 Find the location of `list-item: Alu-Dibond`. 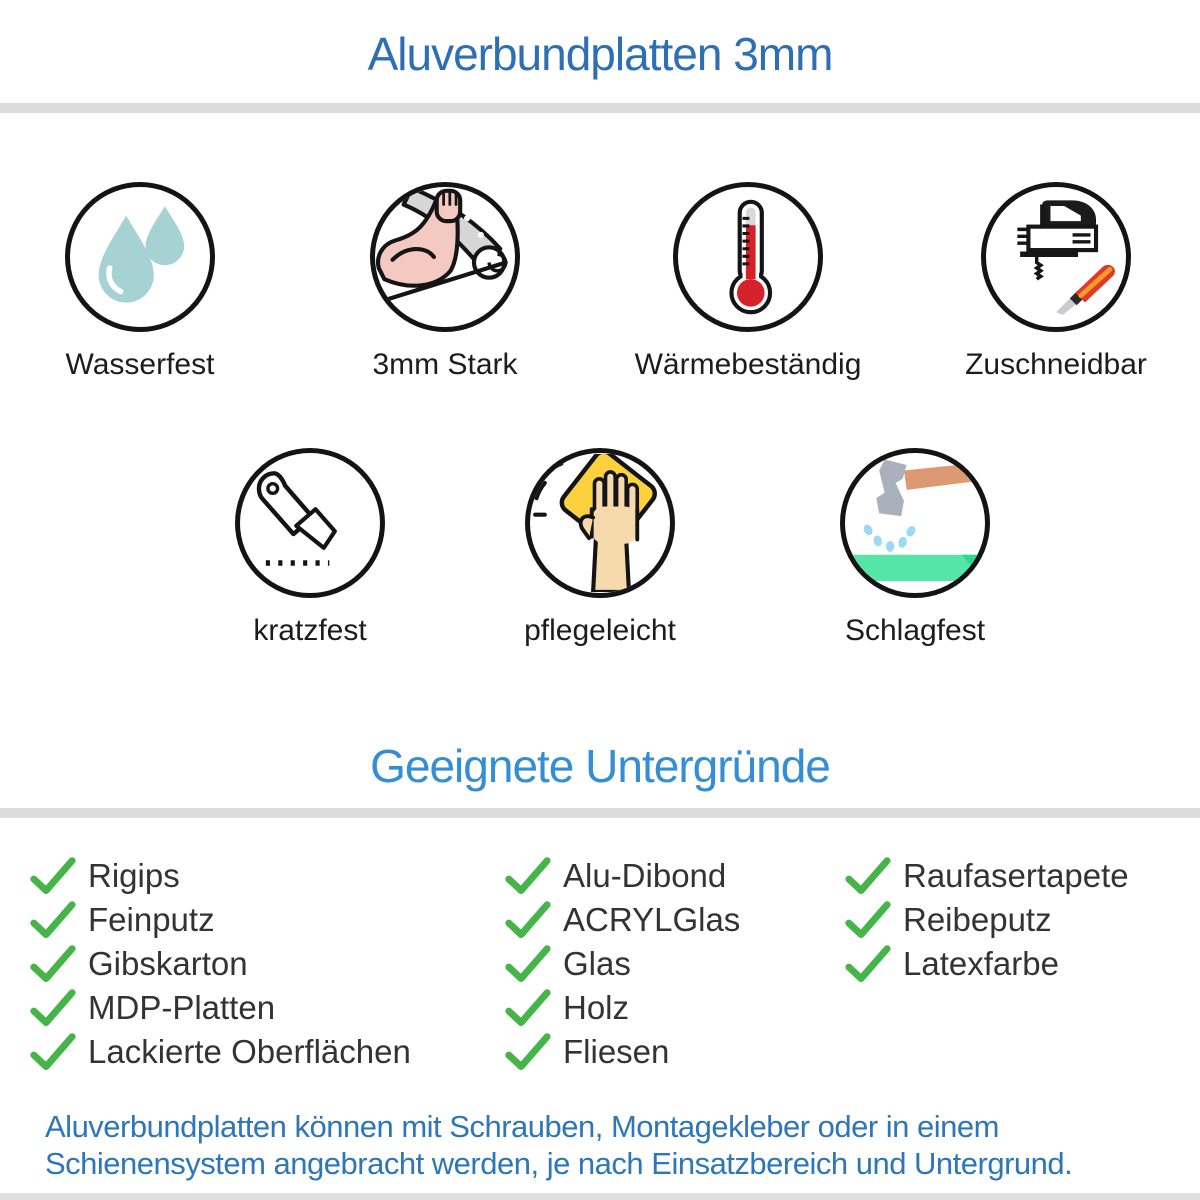

list-item: Alu-Dibond is located at coordinates (622, 876).